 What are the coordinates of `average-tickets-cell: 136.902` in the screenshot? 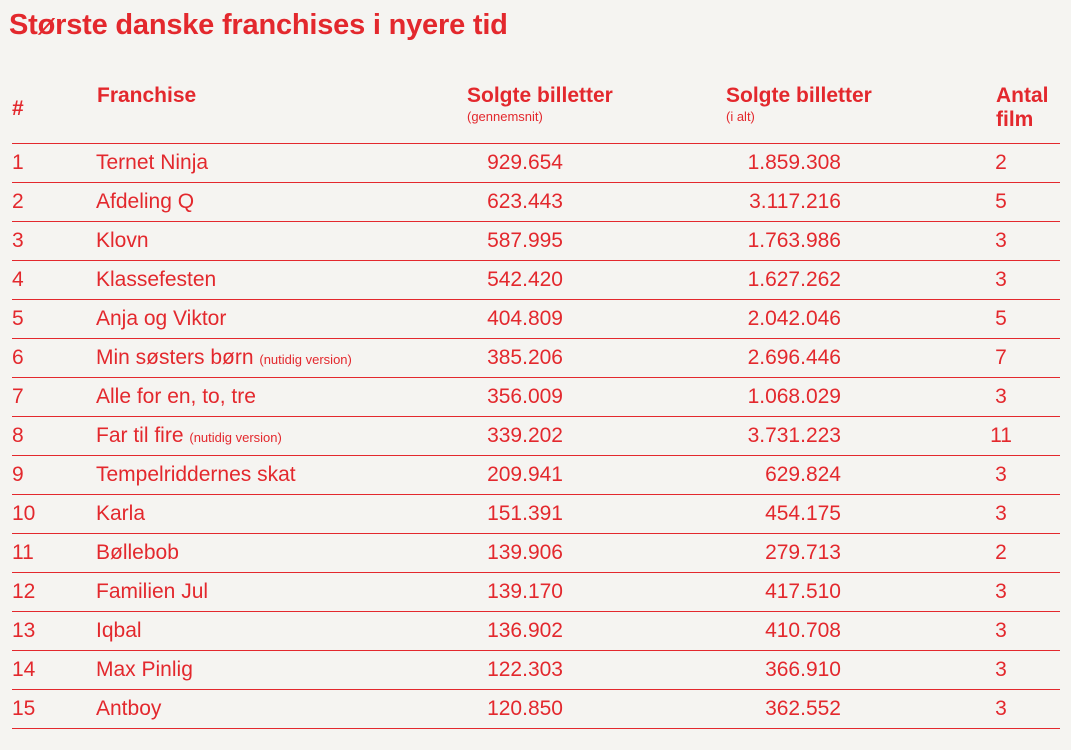 It's located at (525, 630).